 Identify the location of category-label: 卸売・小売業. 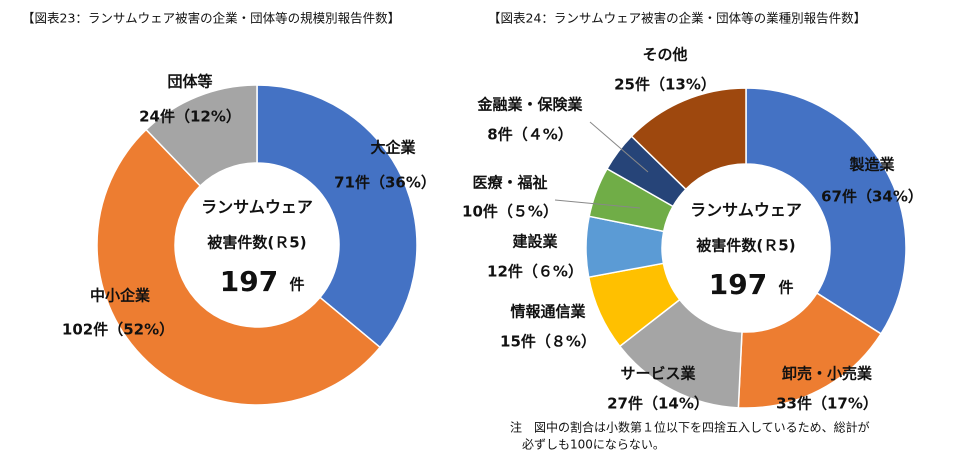
(827, 374).